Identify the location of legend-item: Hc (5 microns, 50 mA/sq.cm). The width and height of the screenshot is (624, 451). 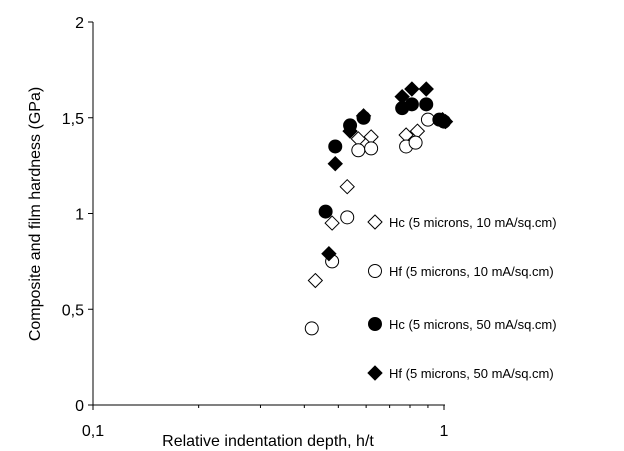
(462, 324).